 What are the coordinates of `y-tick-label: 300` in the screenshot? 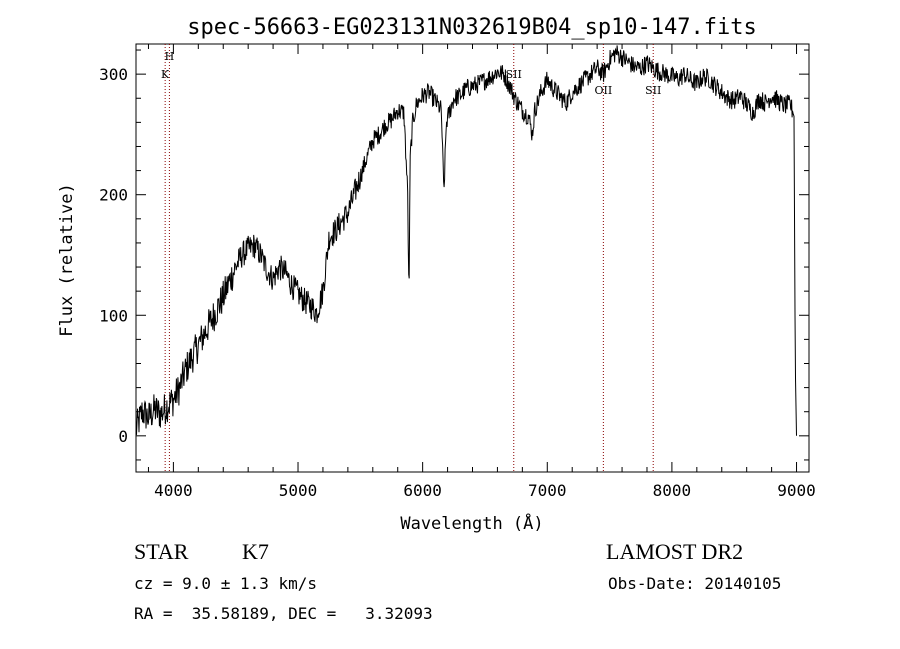 It's located at (113, 74).